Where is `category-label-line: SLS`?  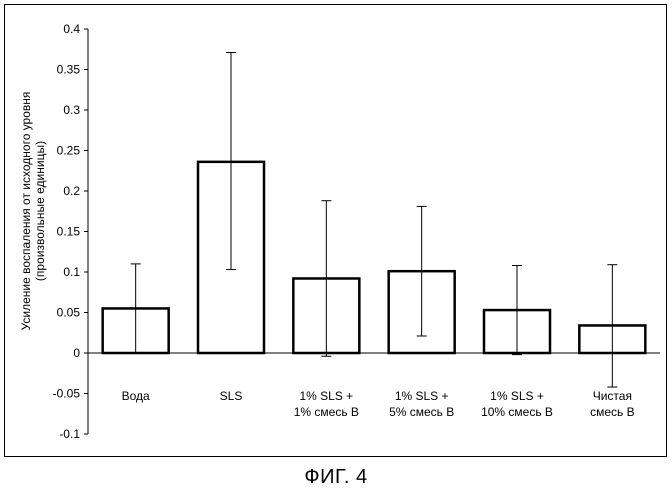 category-label-line: SLS is located at coordinates (231, 396).